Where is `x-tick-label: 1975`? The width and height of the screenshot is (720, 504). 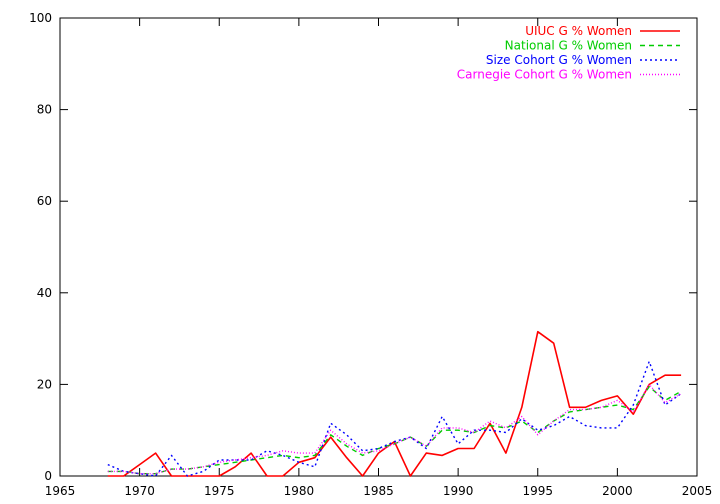
x-tick-label: 1975 is located at coordinates (219, 491).